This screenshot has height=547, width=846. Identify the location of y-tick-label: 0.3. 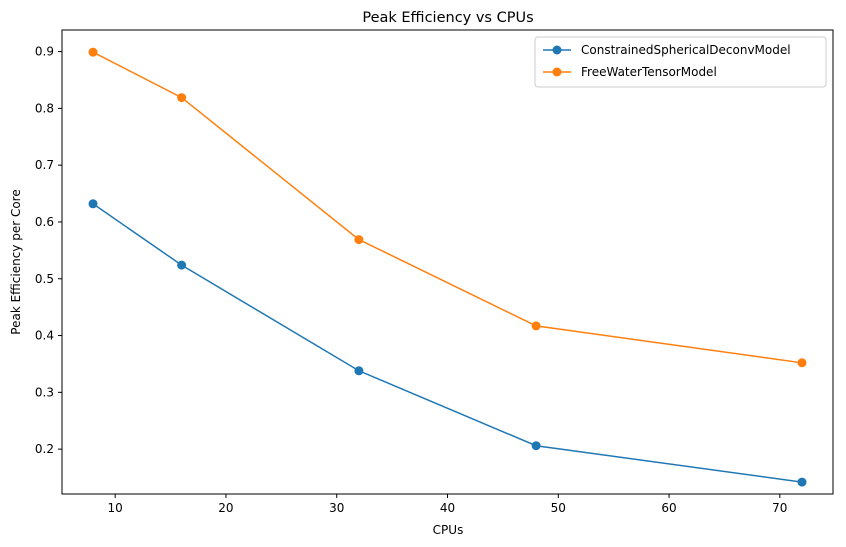
(44, 392).